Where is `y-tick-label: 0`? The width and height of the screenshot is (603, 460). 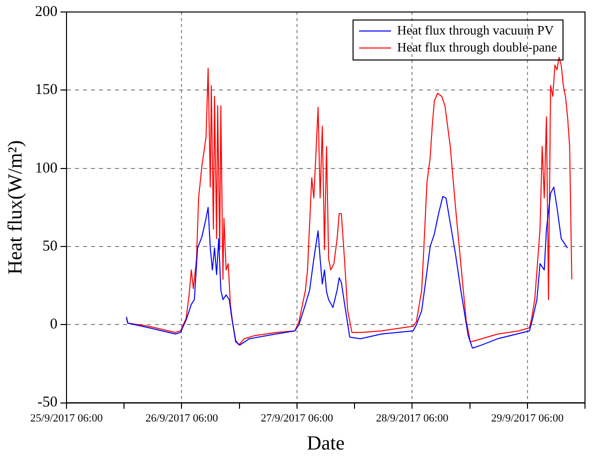
y-tick-label: 0 is located at coordinates (54, 324).